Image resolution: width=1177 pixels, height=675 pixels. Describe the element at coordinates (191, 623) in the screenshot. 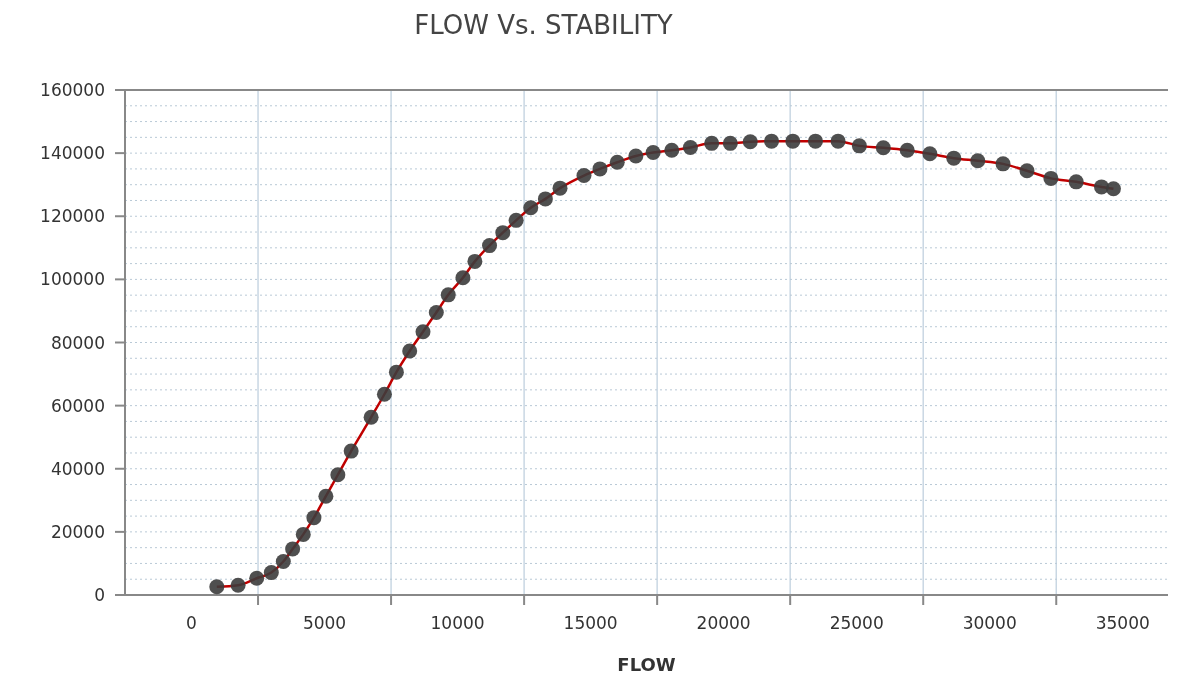

I see `x-tick-label: 0` at that location.